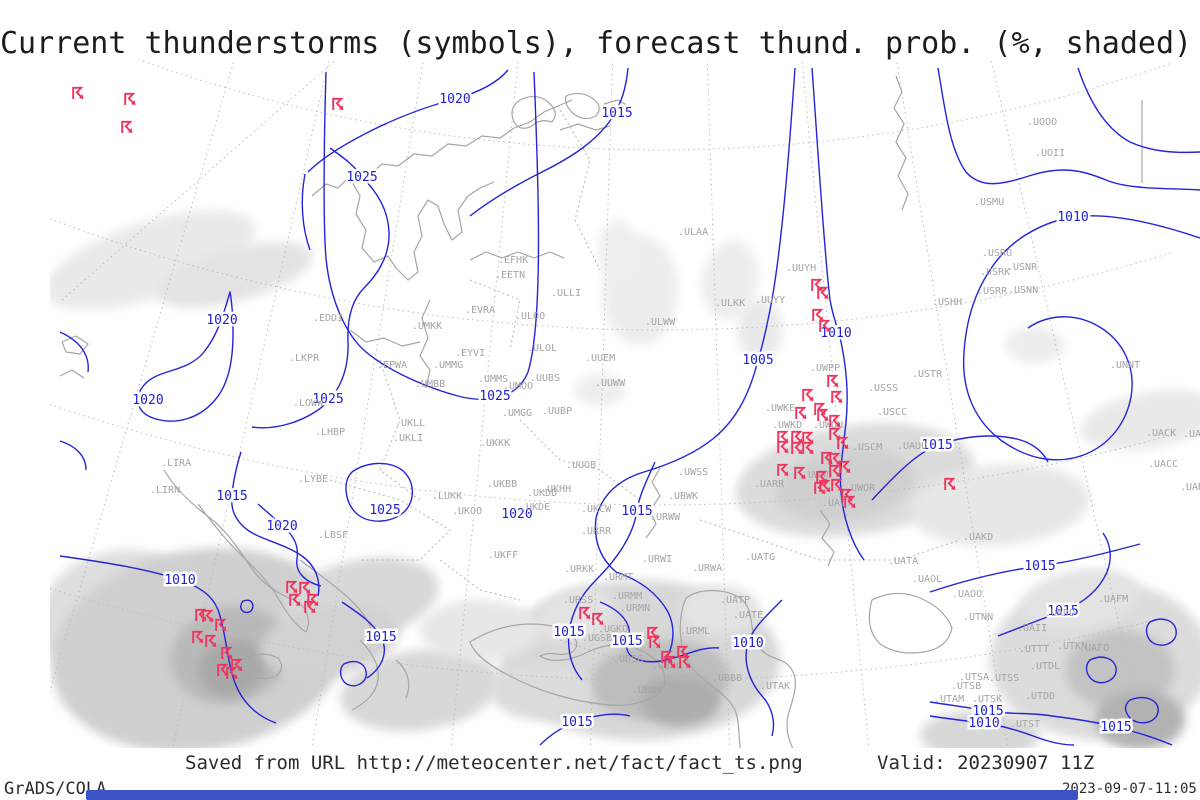  Describe the element at coordinates (997, 253) in the screenshot. I see `station-label: .USRO` at that location.